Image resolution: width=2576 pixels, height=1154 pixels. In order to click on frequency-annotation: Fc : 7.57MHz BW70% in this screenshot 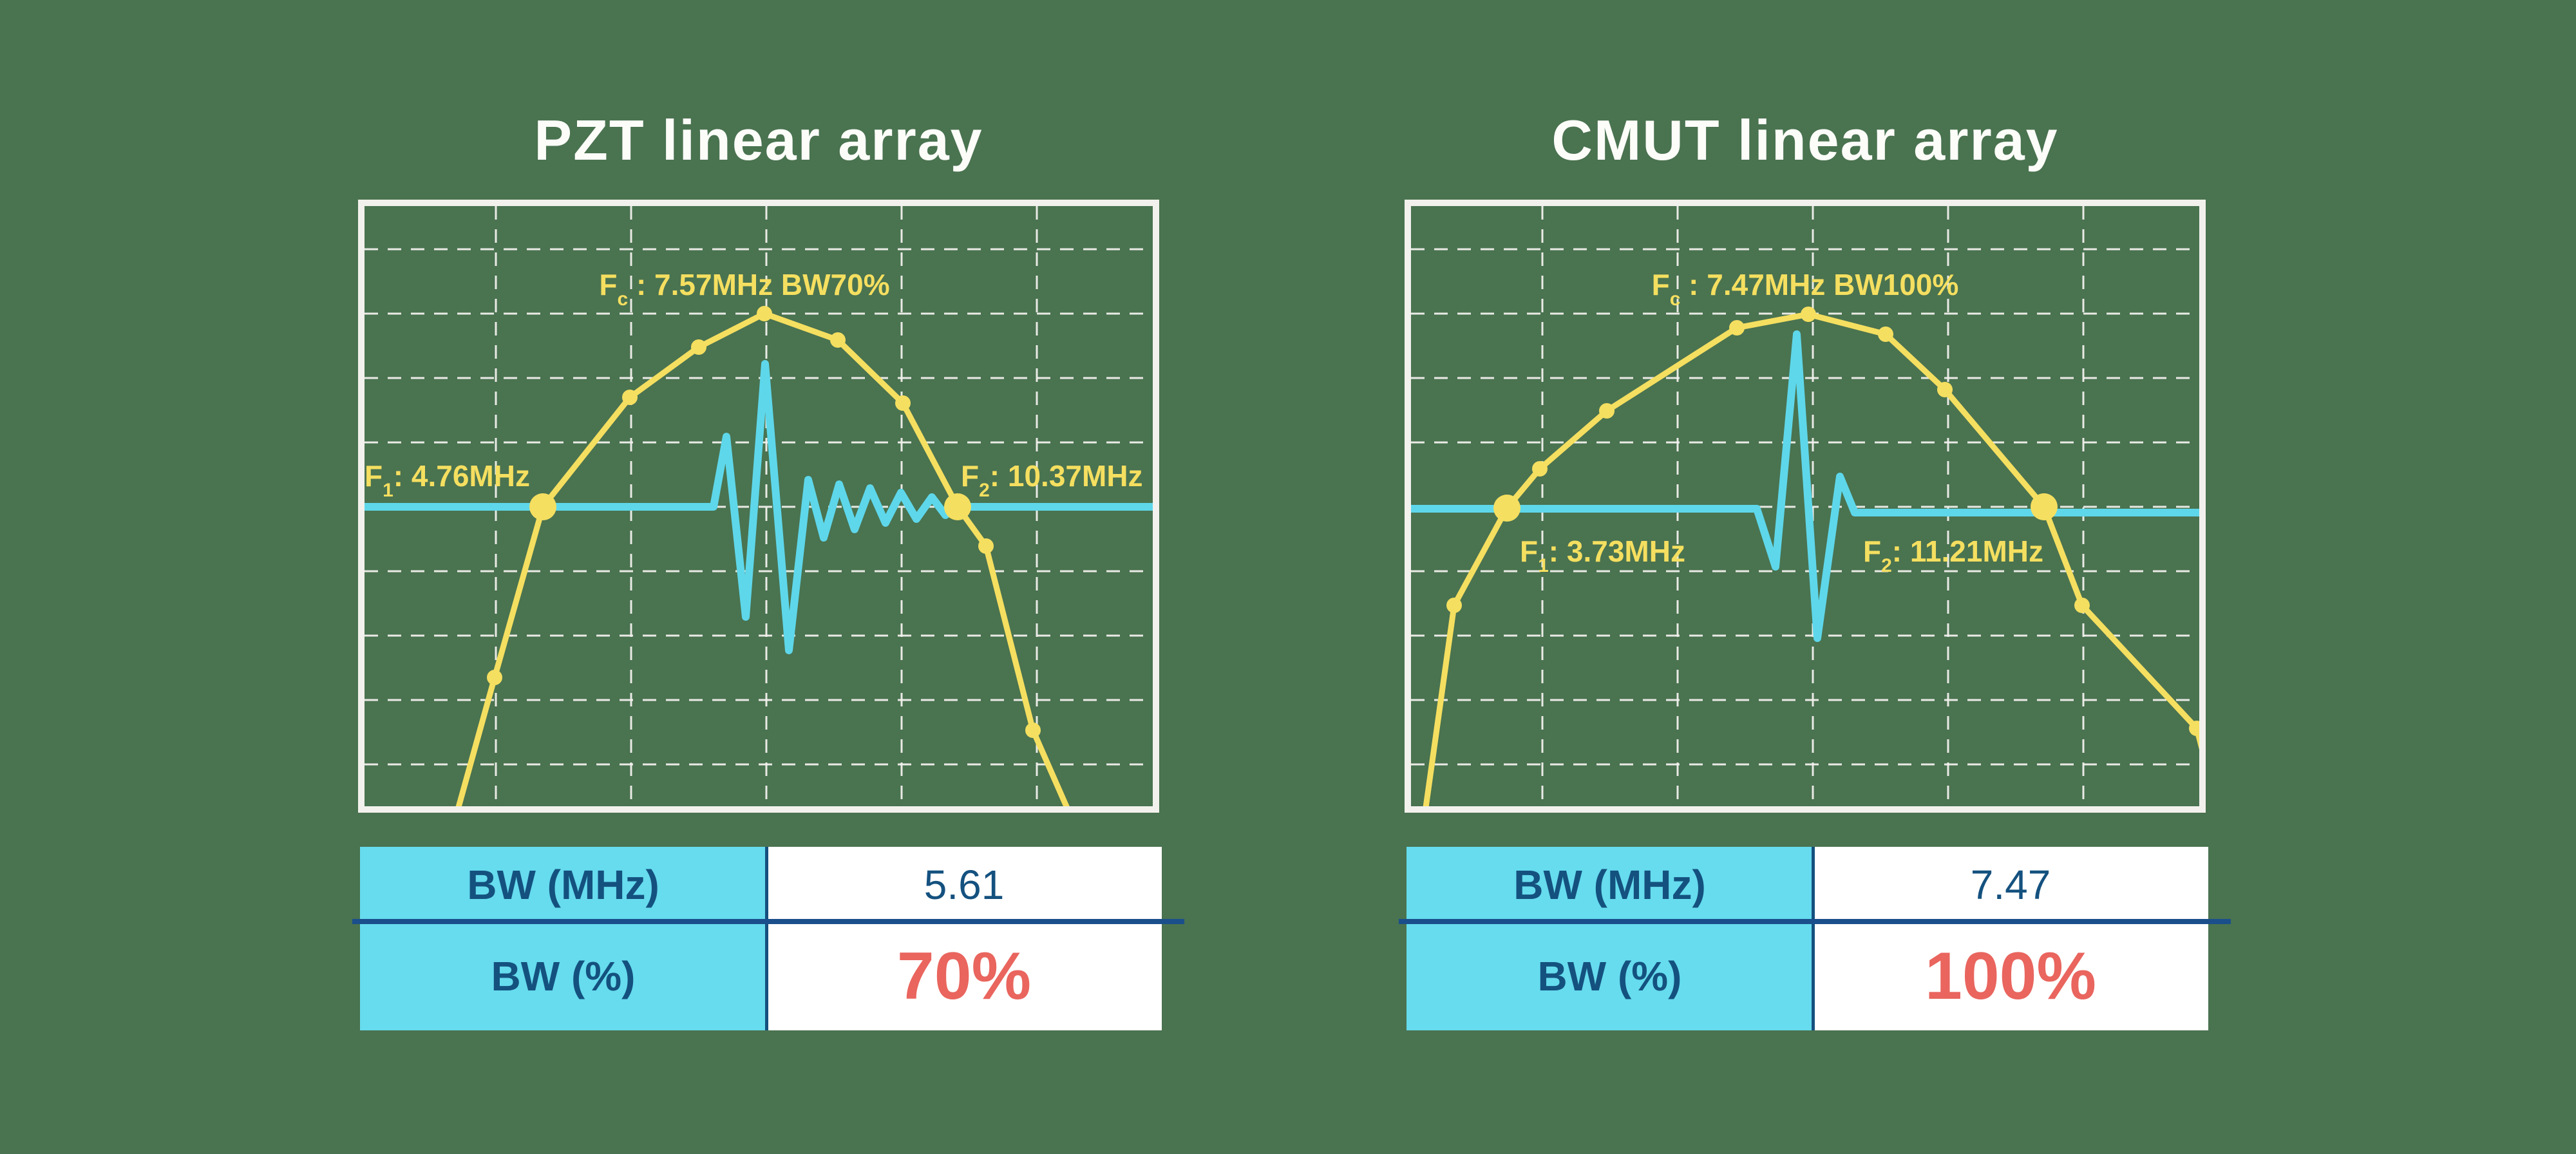, I will do `click(744, 289)`.